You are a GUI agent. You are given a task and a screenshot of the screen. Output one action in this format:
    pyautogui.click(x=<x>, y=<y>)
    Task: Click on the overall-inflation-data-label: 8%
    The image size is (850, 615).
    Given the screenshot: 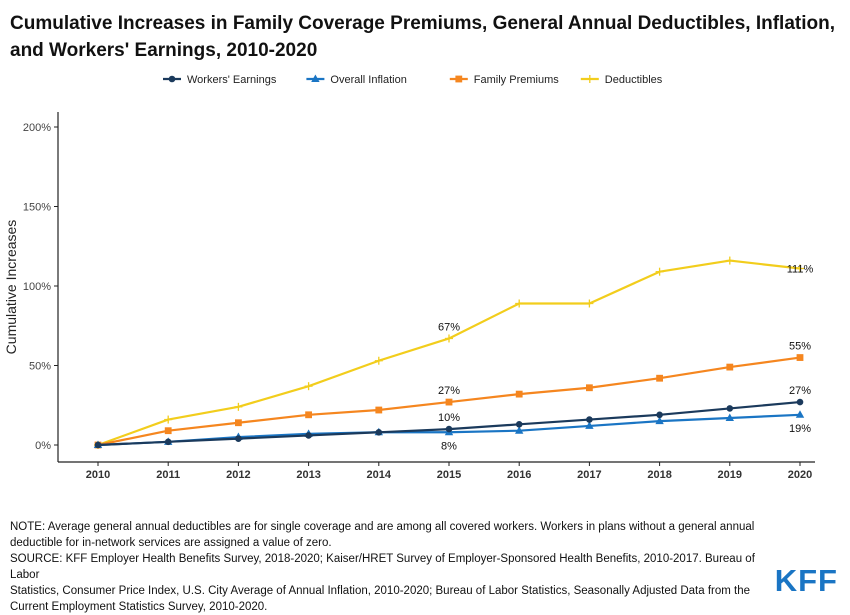 What is the action you would take?
    pyautogui.click(x=449, y=446)
    